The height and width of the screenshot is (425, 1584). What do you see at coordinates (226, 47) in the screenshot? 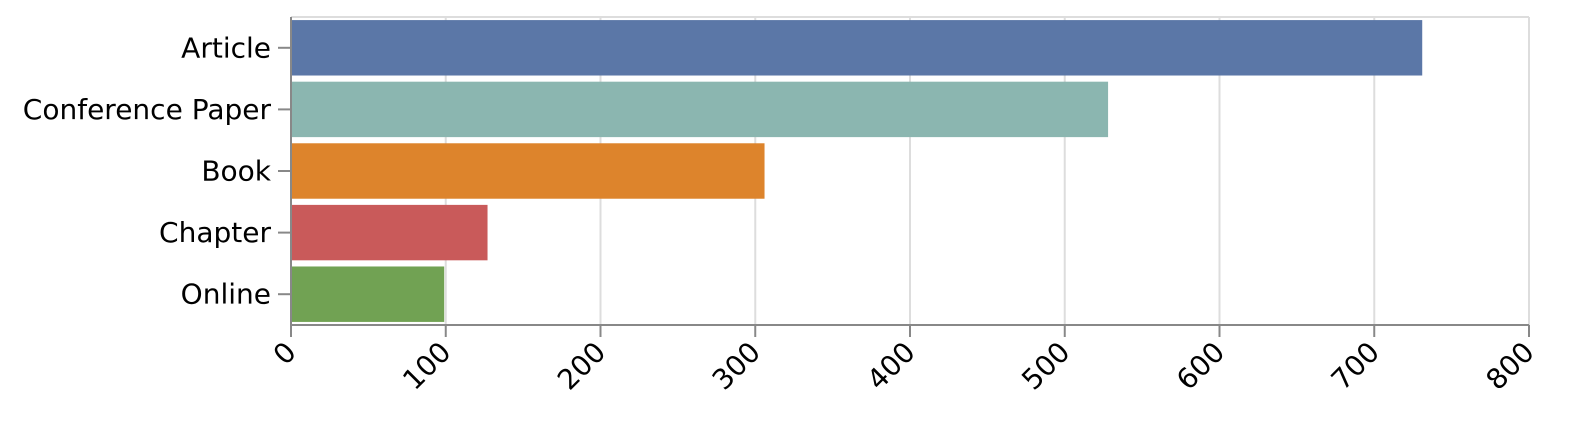
I see `y-tick-label-0: Article` at bounding box center [226, 47].